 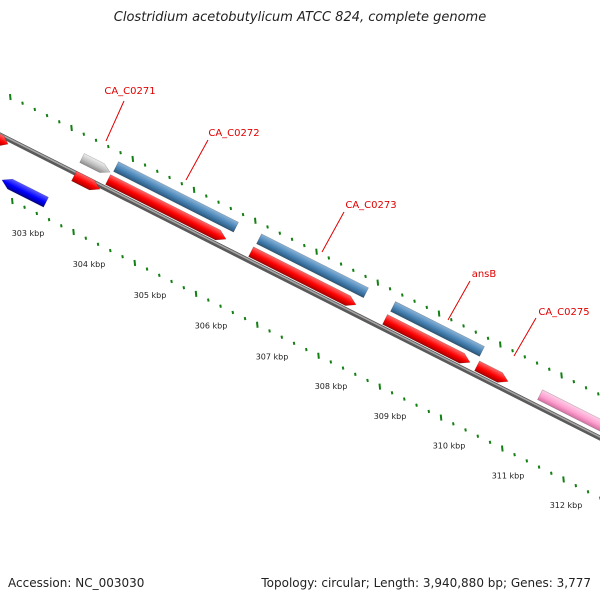 I want to click on tick-label: 310 kbp, so click(x=449, y=446).